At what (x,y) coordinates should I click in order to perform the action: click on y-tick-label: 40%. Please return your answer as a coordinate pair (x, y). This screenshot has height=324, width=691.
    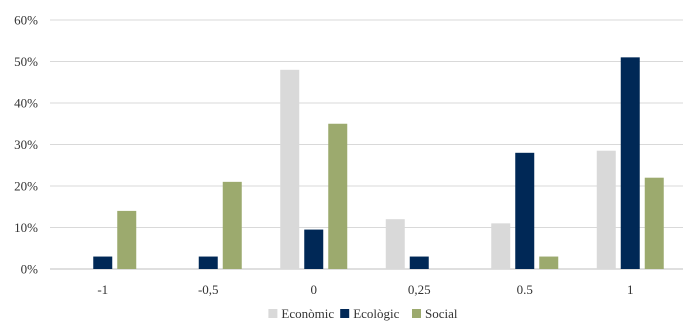
    Looking at the image, I should click on (26, 103).